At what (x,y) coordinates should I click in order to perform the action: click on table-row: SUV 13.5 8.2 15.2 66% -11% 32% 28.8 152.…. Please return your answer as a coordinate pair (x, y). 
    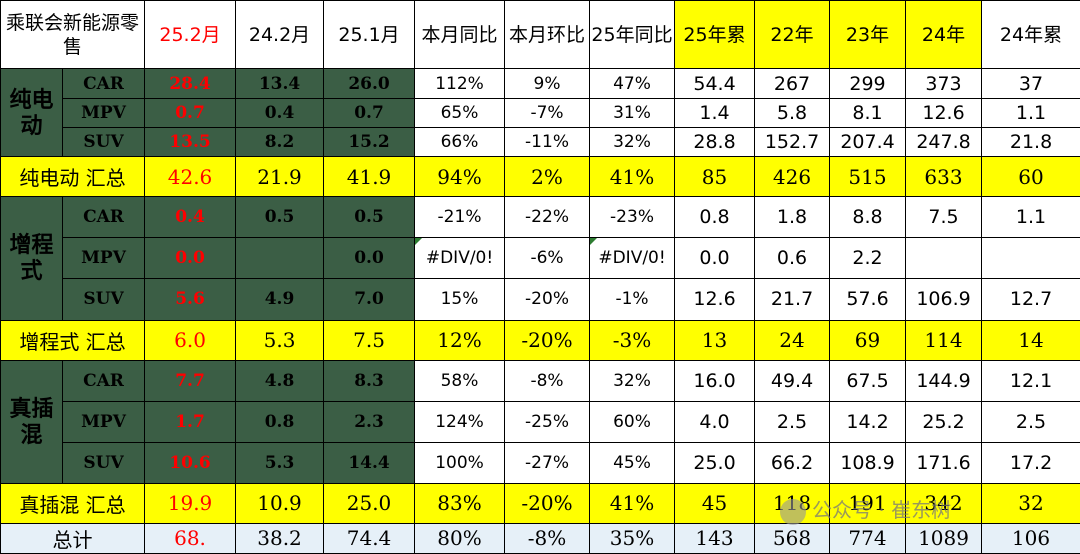
    Looking at the image, I should click on (540, 142).